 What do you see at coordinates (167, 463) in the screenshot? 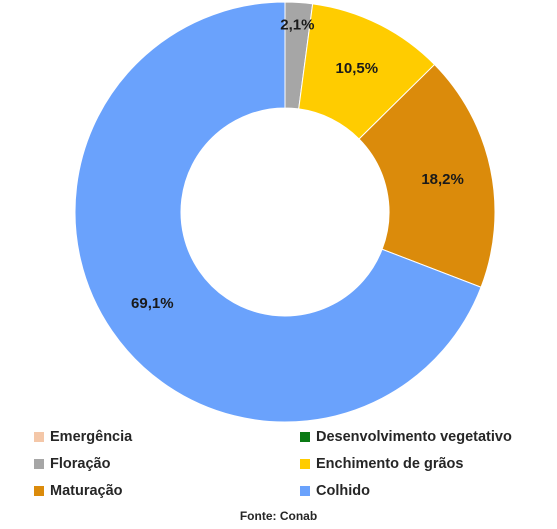
I see `legend-item-floracao: Floração` at bounding box center [167, 463].